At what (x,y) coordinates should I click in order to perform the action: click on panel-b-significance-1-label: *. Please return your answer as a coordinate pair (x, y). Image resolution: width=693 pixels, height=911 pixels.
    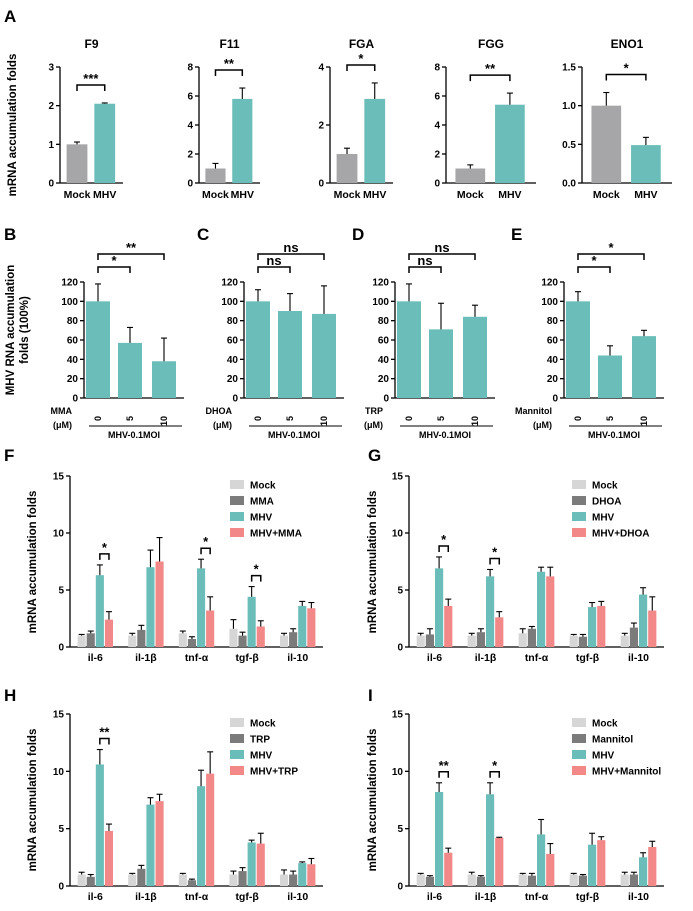
    Looking at the image, I should click on (114, 260).